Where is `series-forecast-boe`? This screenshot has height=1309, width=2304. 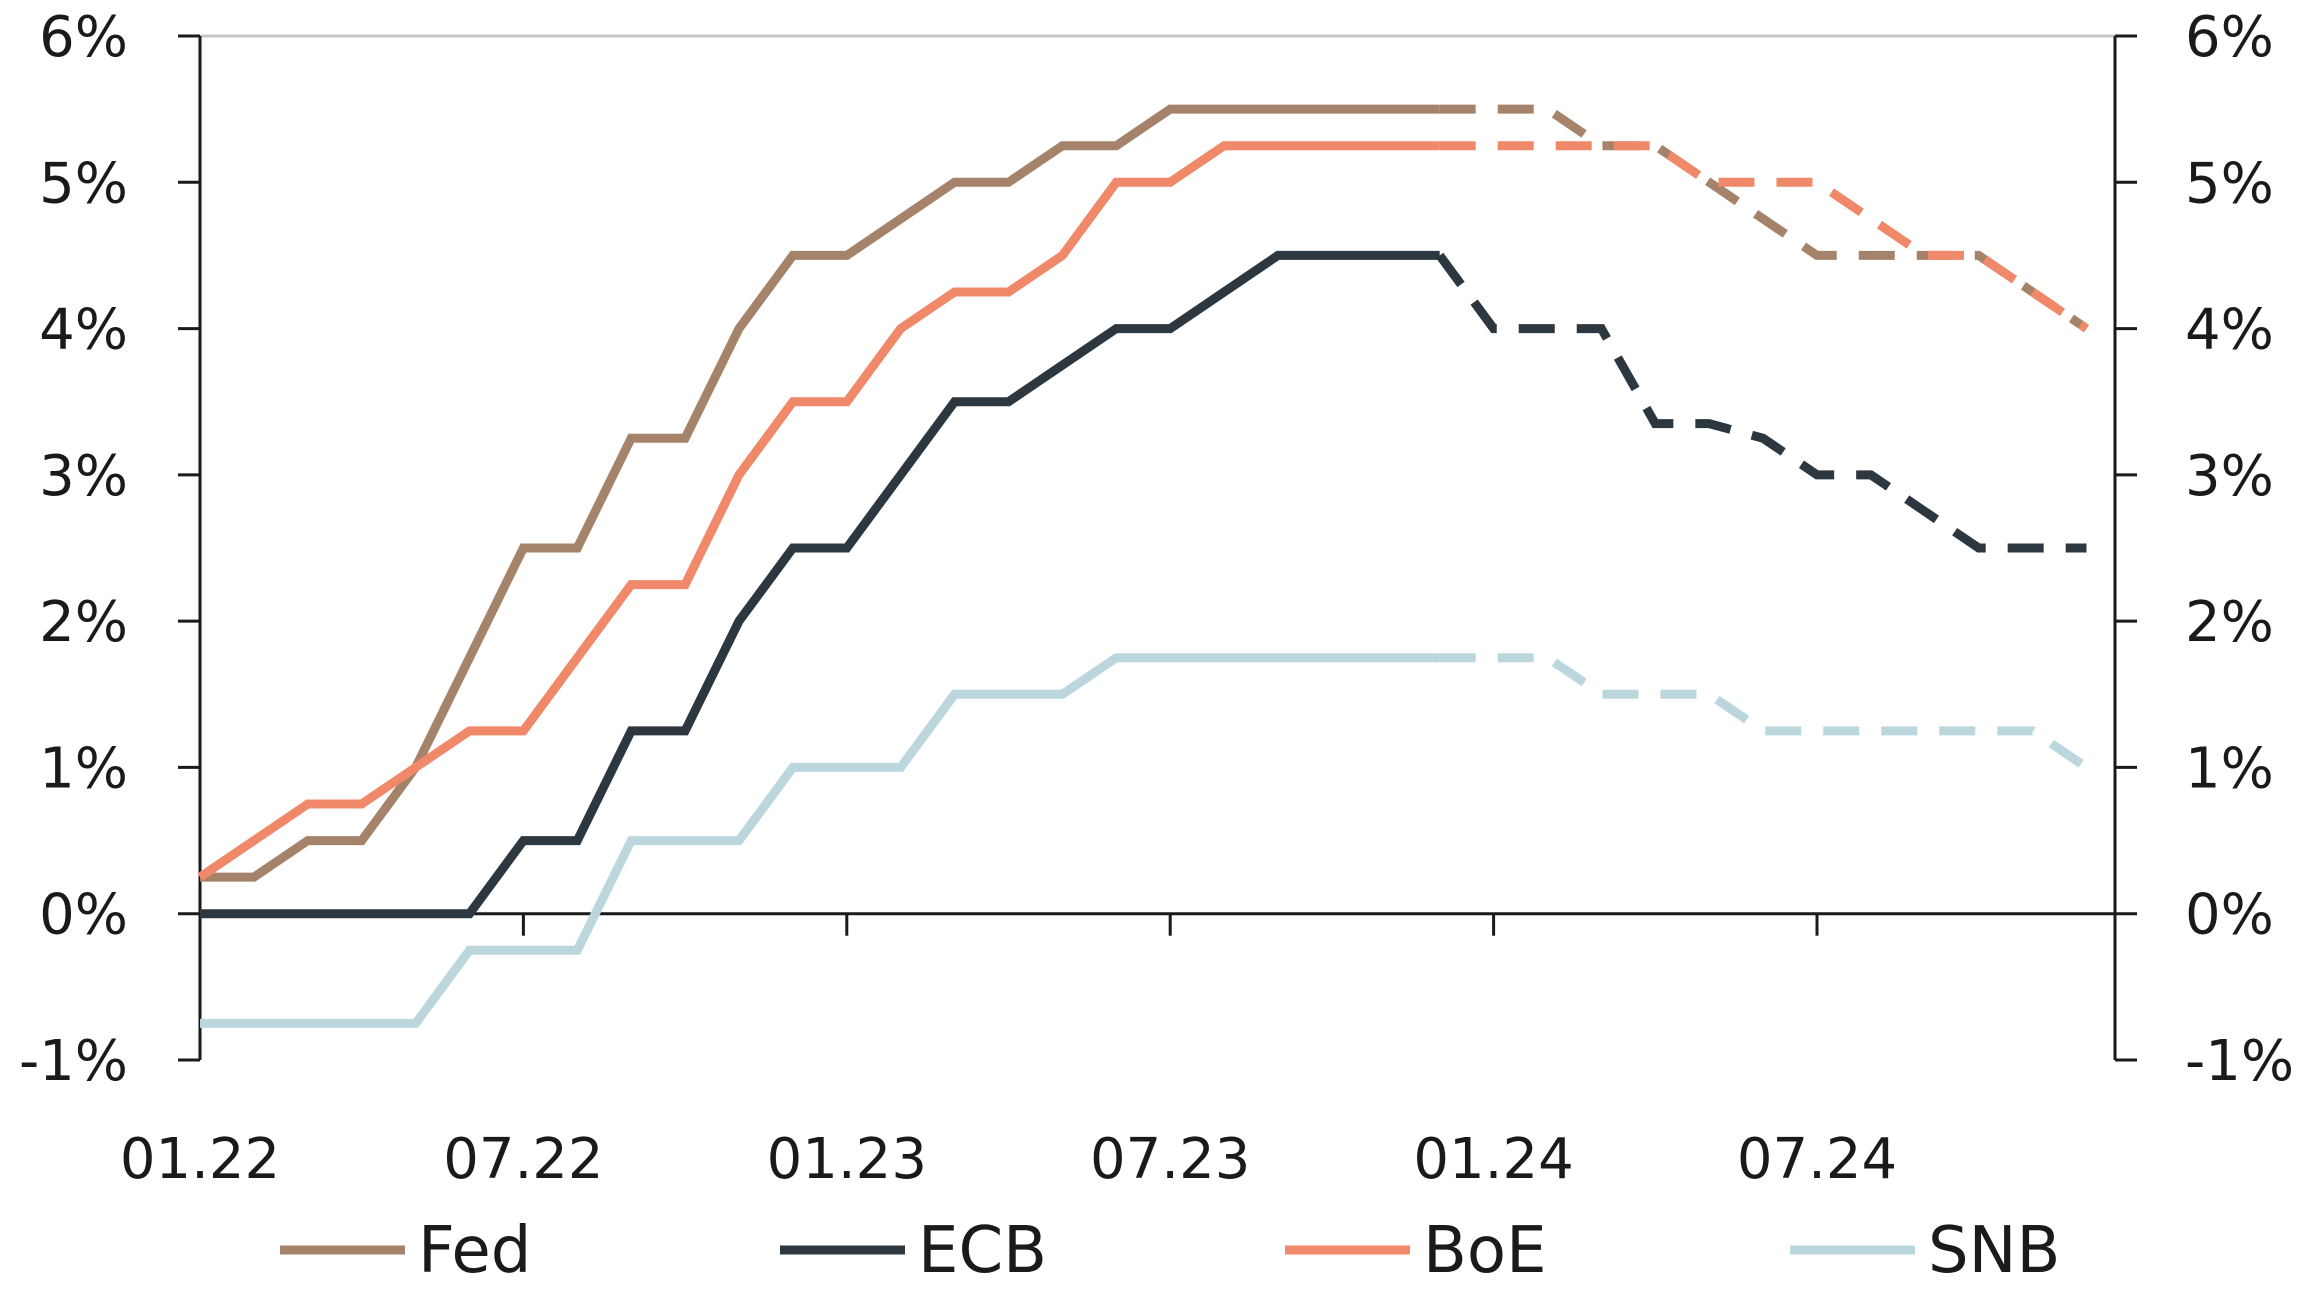
series-forecast-boe is located at coordinates (1764, 237).